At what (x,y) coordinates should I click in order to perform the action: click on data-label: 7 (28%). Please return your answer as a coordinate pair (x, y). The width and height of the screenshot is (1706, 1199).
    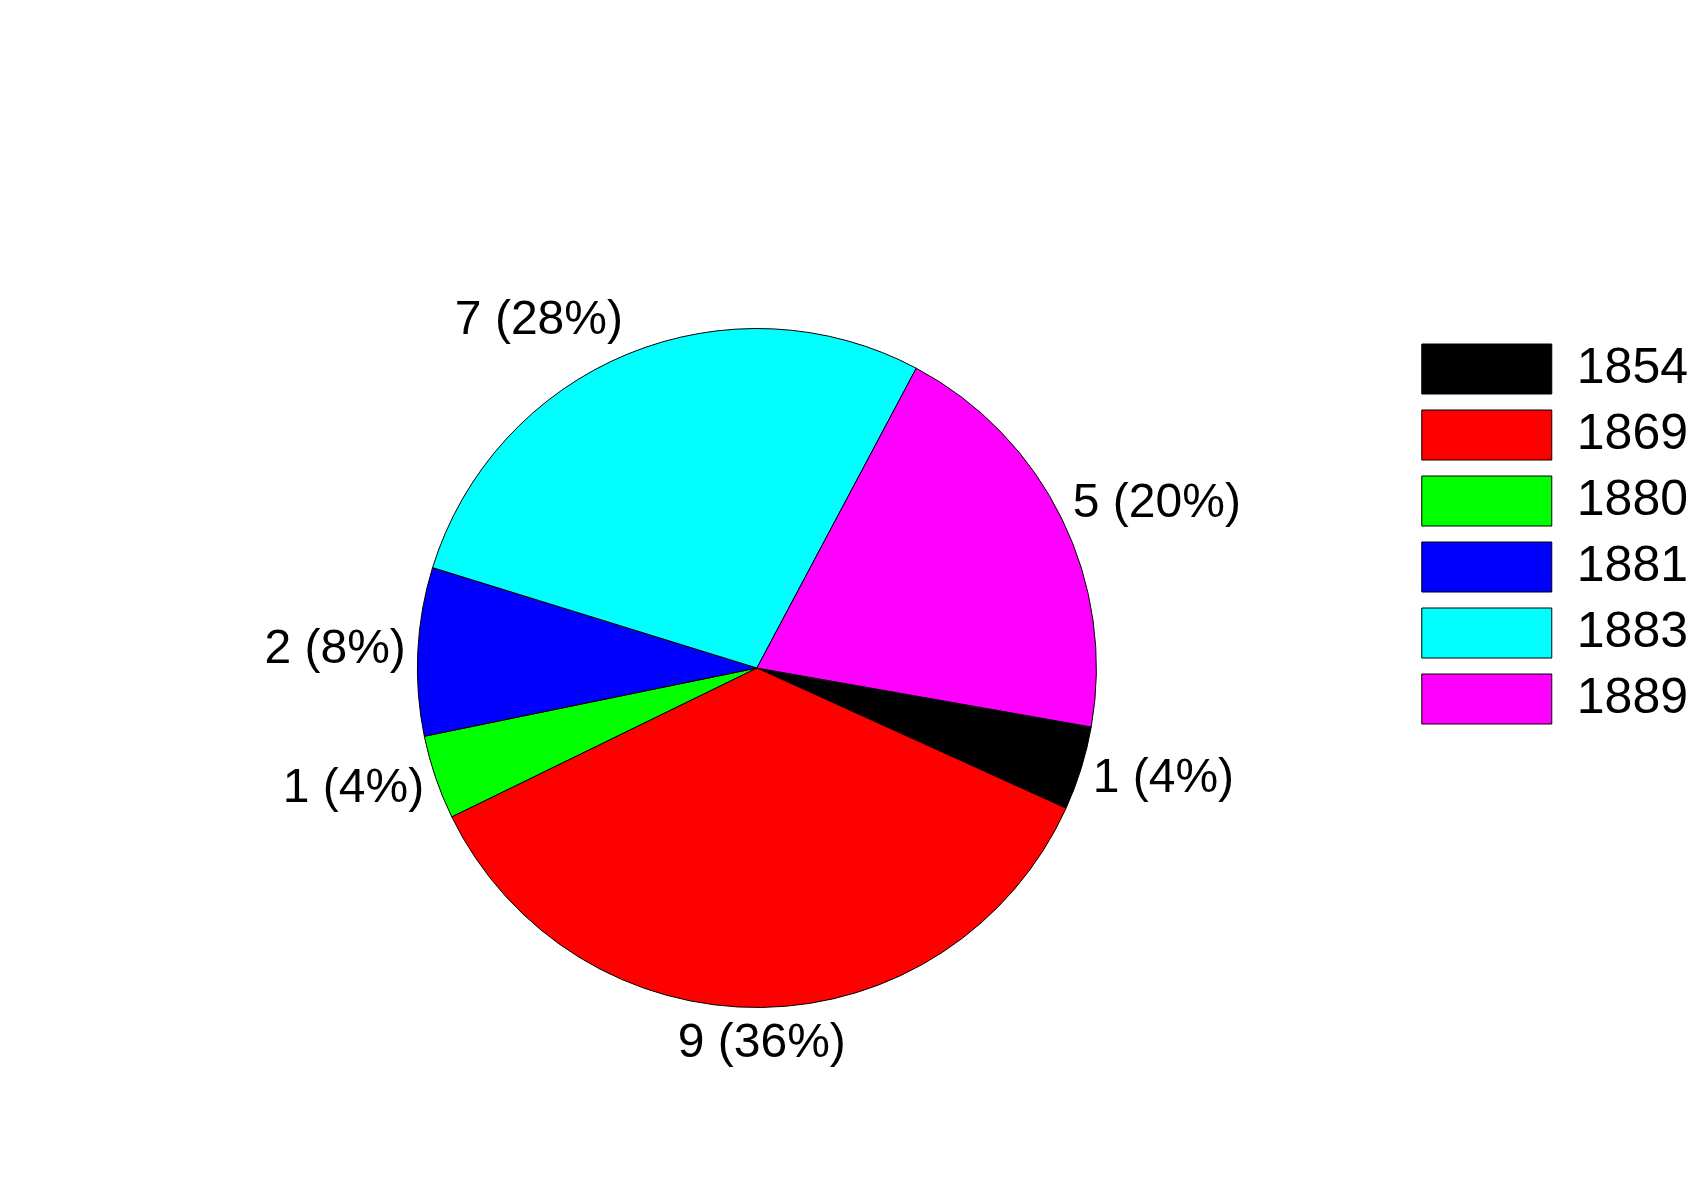
    Looking at the image, I should click on (538, 318).